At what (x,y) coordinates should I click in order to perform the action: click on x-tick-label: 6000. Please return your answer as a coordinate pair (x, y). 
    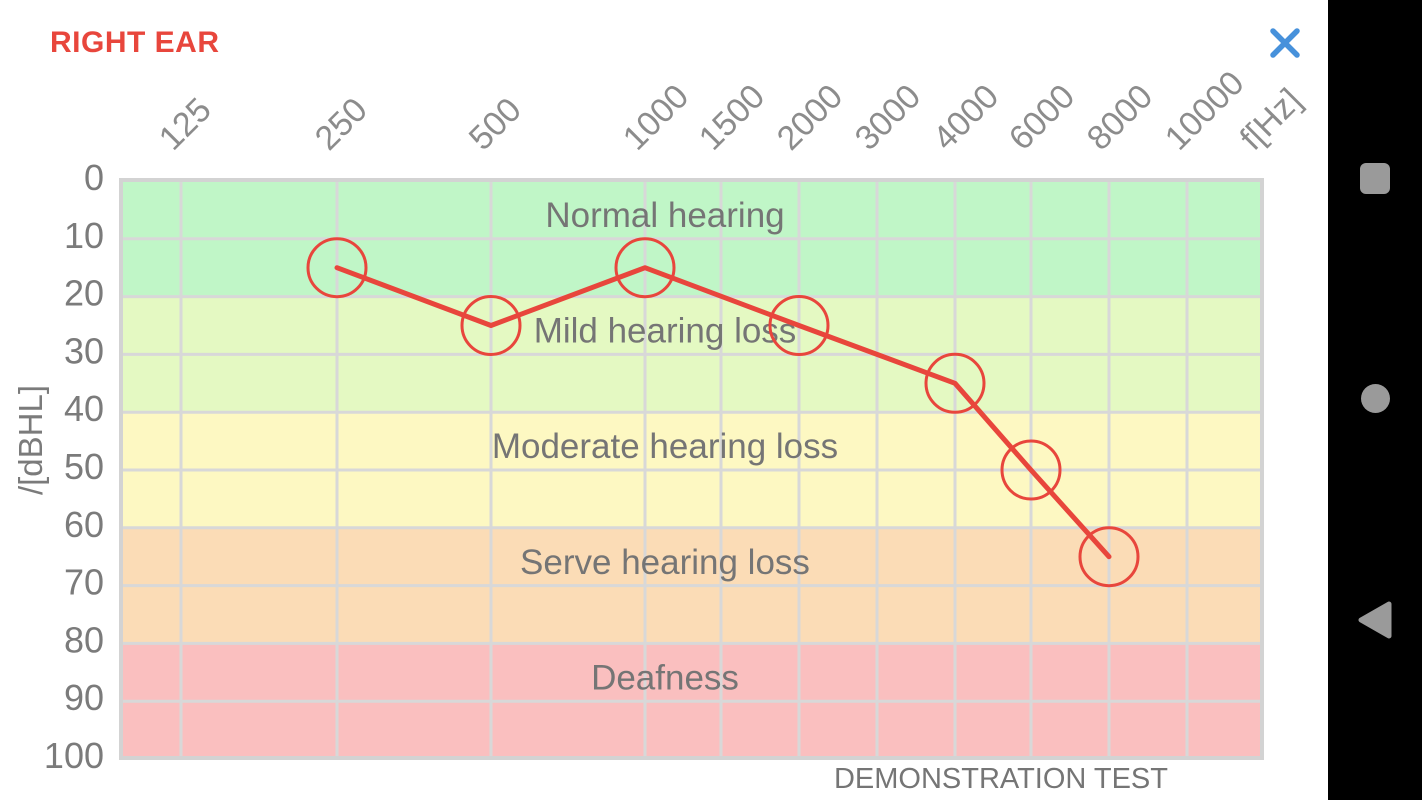
    Looking at the image, I should click on (1042, 117).